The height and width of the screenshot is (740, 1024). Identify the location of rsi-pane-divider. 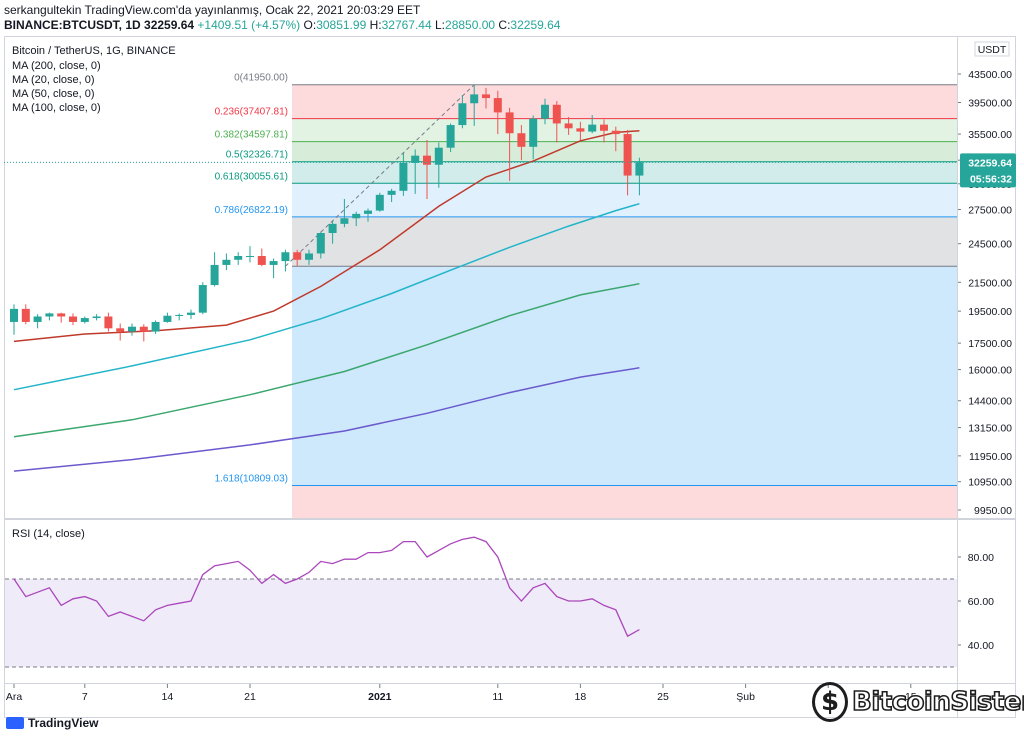
(510, 519).